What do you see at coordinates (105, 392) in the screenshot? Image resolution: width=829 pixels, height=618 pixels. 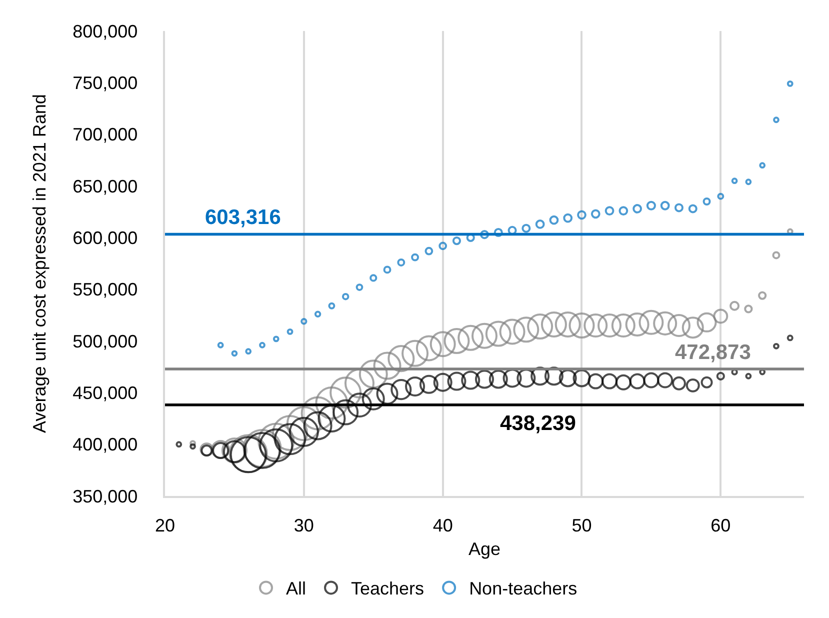 I see `y-tick-label: 450,000` at bounding box center [105, 392].